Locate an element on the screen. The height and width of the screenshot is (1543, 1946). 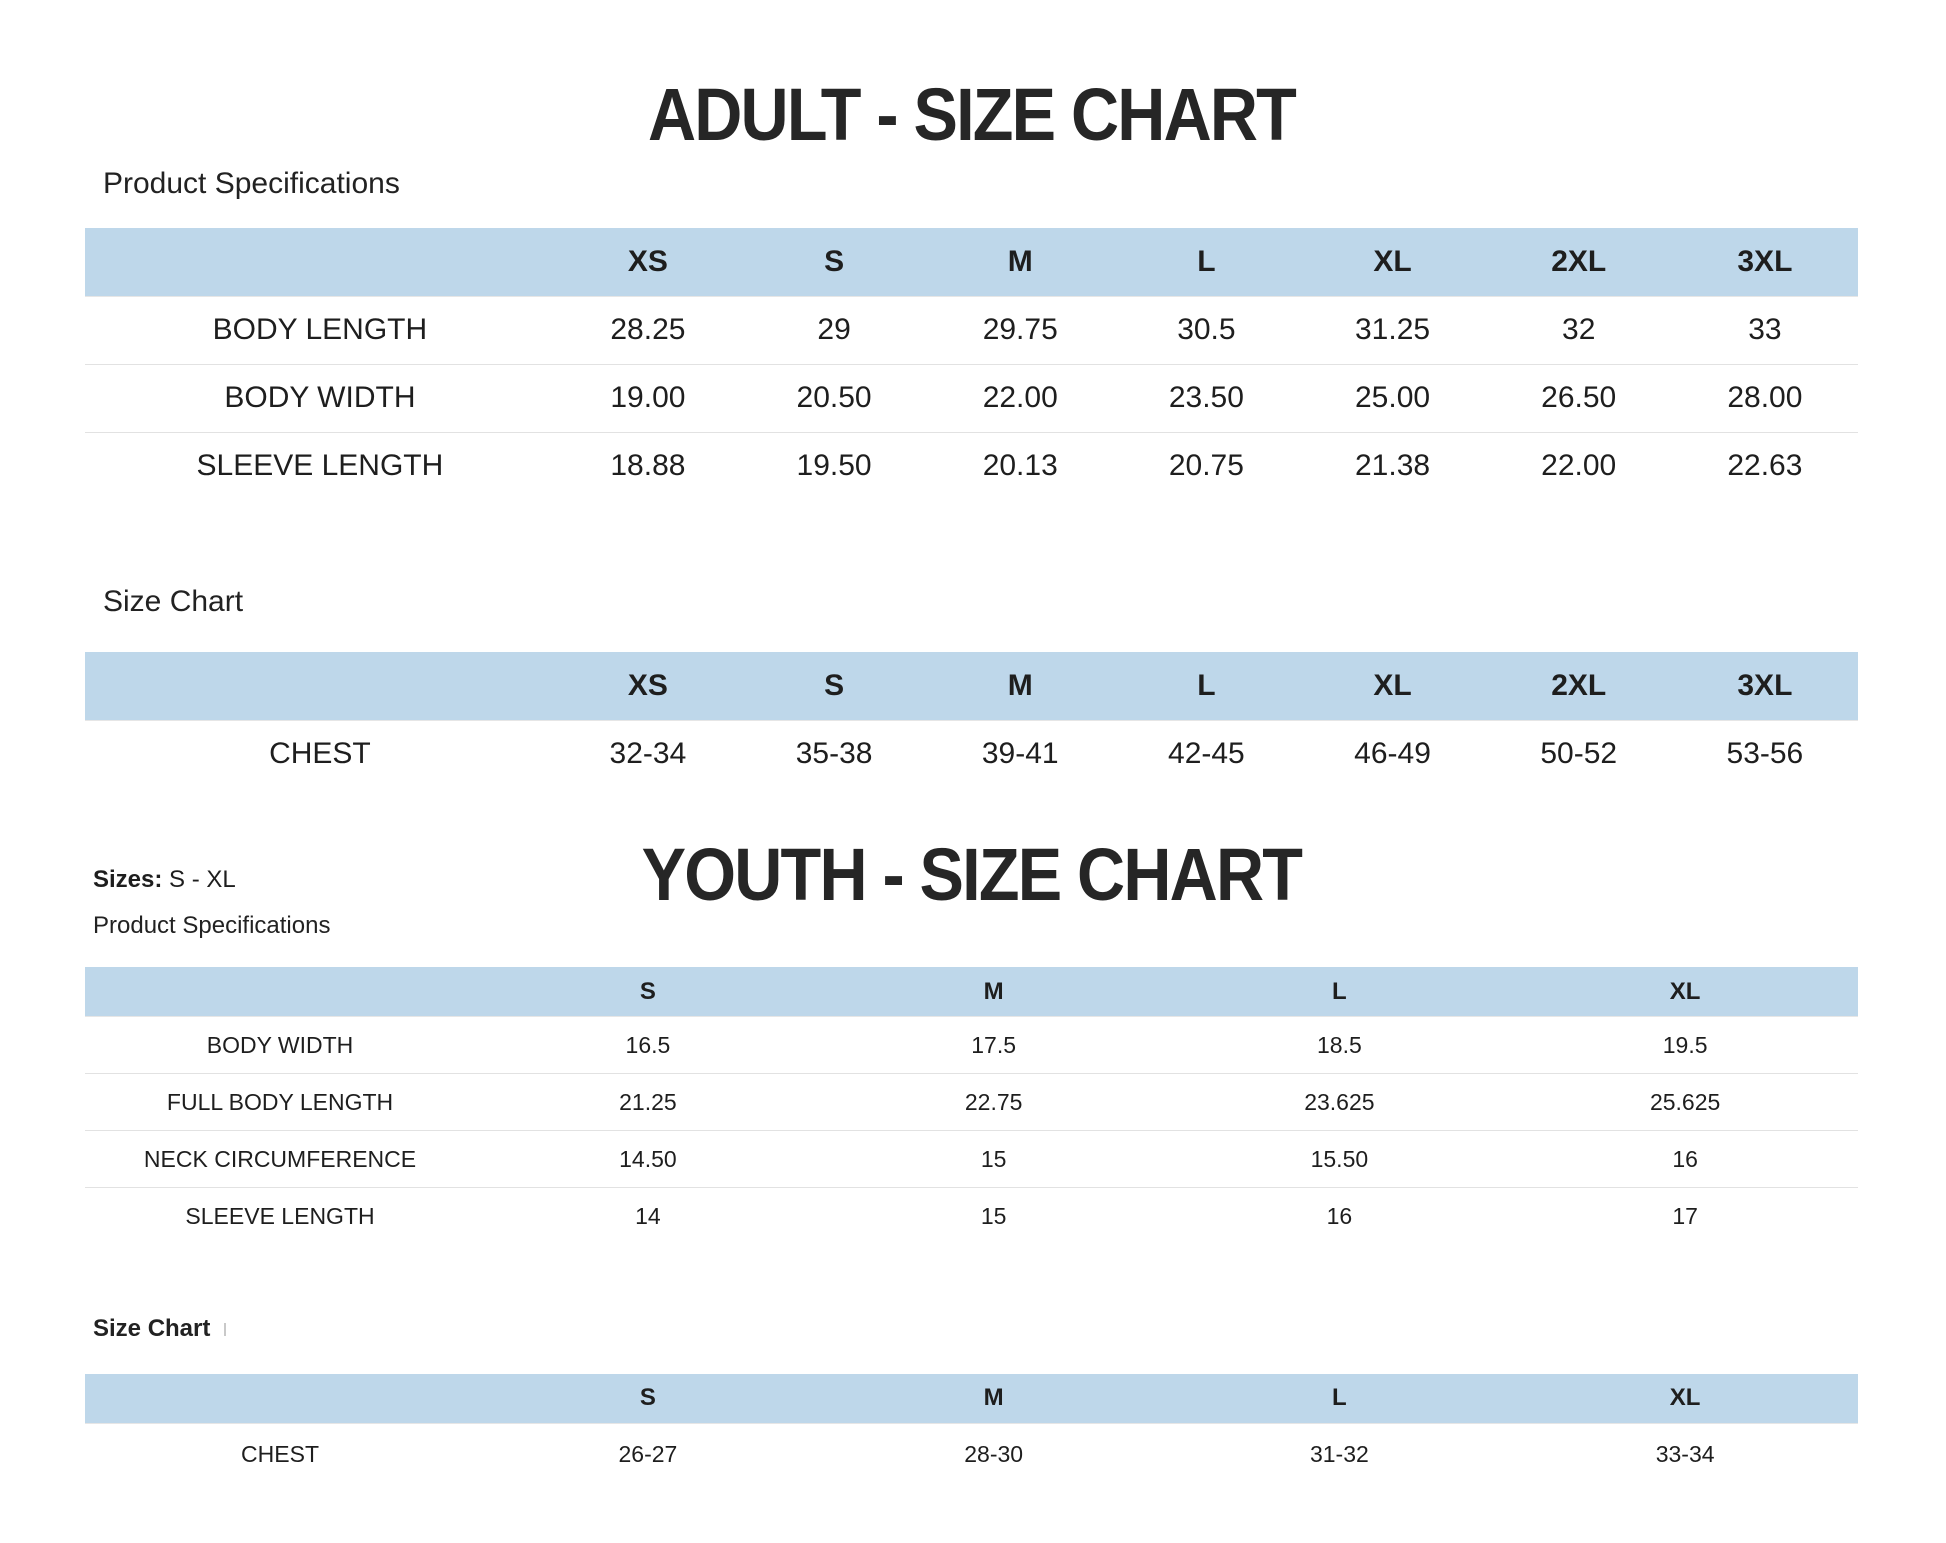
cell-value: 23.625 is located at coordinates (1339, 1101).